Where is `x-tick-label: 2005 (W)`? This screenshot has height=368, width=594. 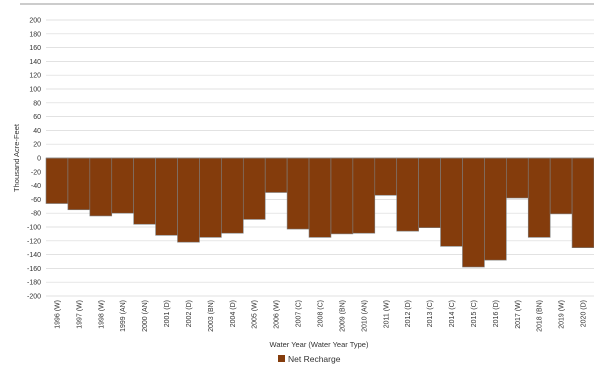
x-tick-label: 2005 (W) is located at coordinates (255, 314).